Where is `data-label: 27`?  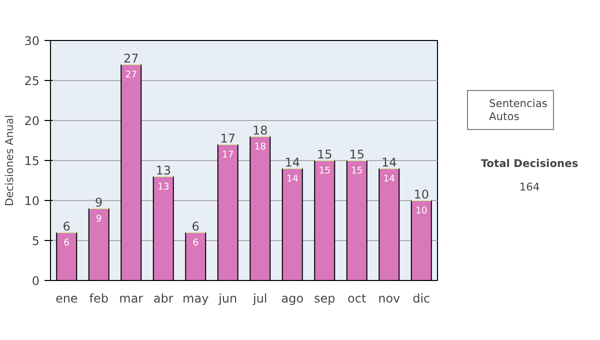
data-label: 27 is located at coordinates (131, 75).